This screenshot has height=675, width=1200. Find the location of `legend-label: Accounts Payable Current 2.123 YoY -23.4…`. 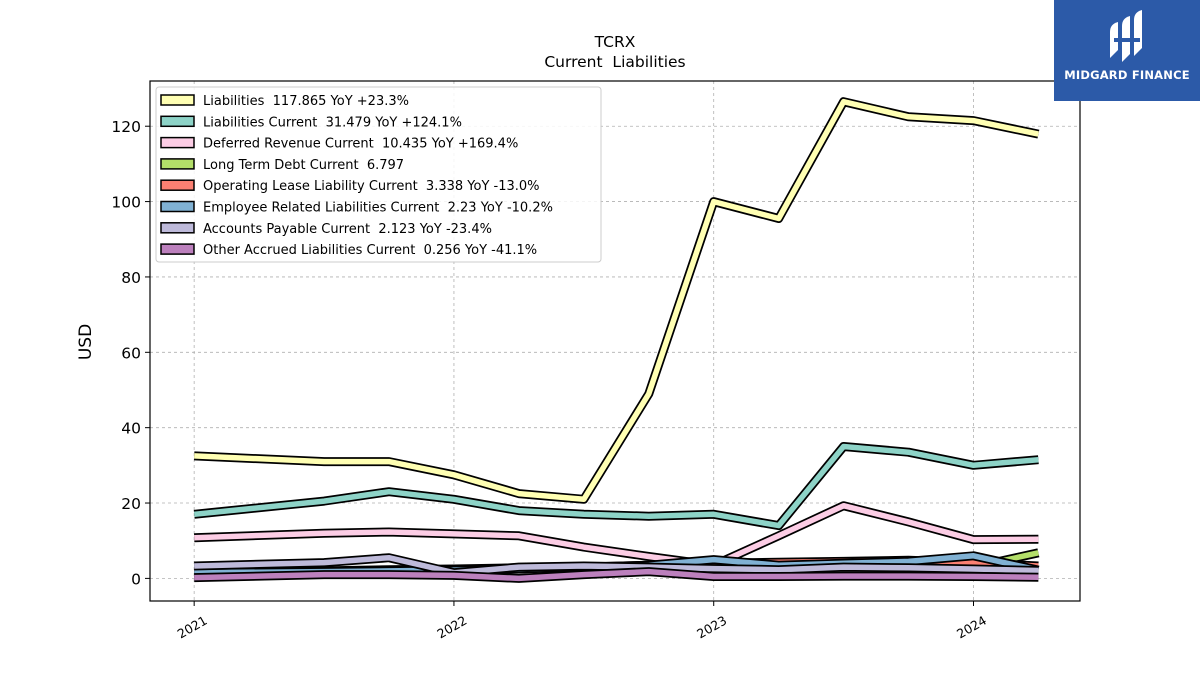

legend-label: Accounts Payable Current 2.123 YoY -23.4… is located at coordinates (347, 229).